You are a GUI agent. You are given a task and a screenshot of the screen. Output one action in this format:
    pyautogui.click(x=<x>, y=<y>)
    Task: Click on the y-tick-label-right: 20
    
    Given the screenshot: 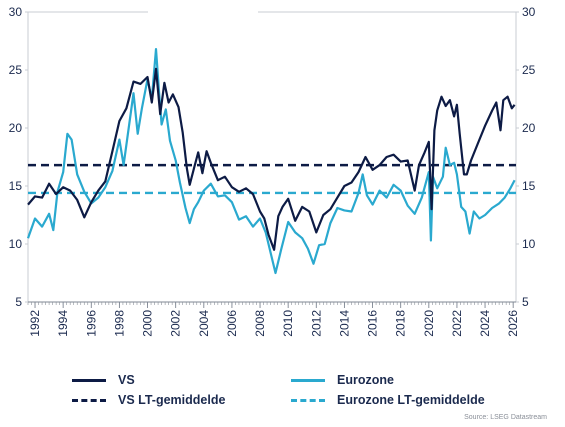 What is the action you would take?
    pyautogui.click(x=529, y=128)
    